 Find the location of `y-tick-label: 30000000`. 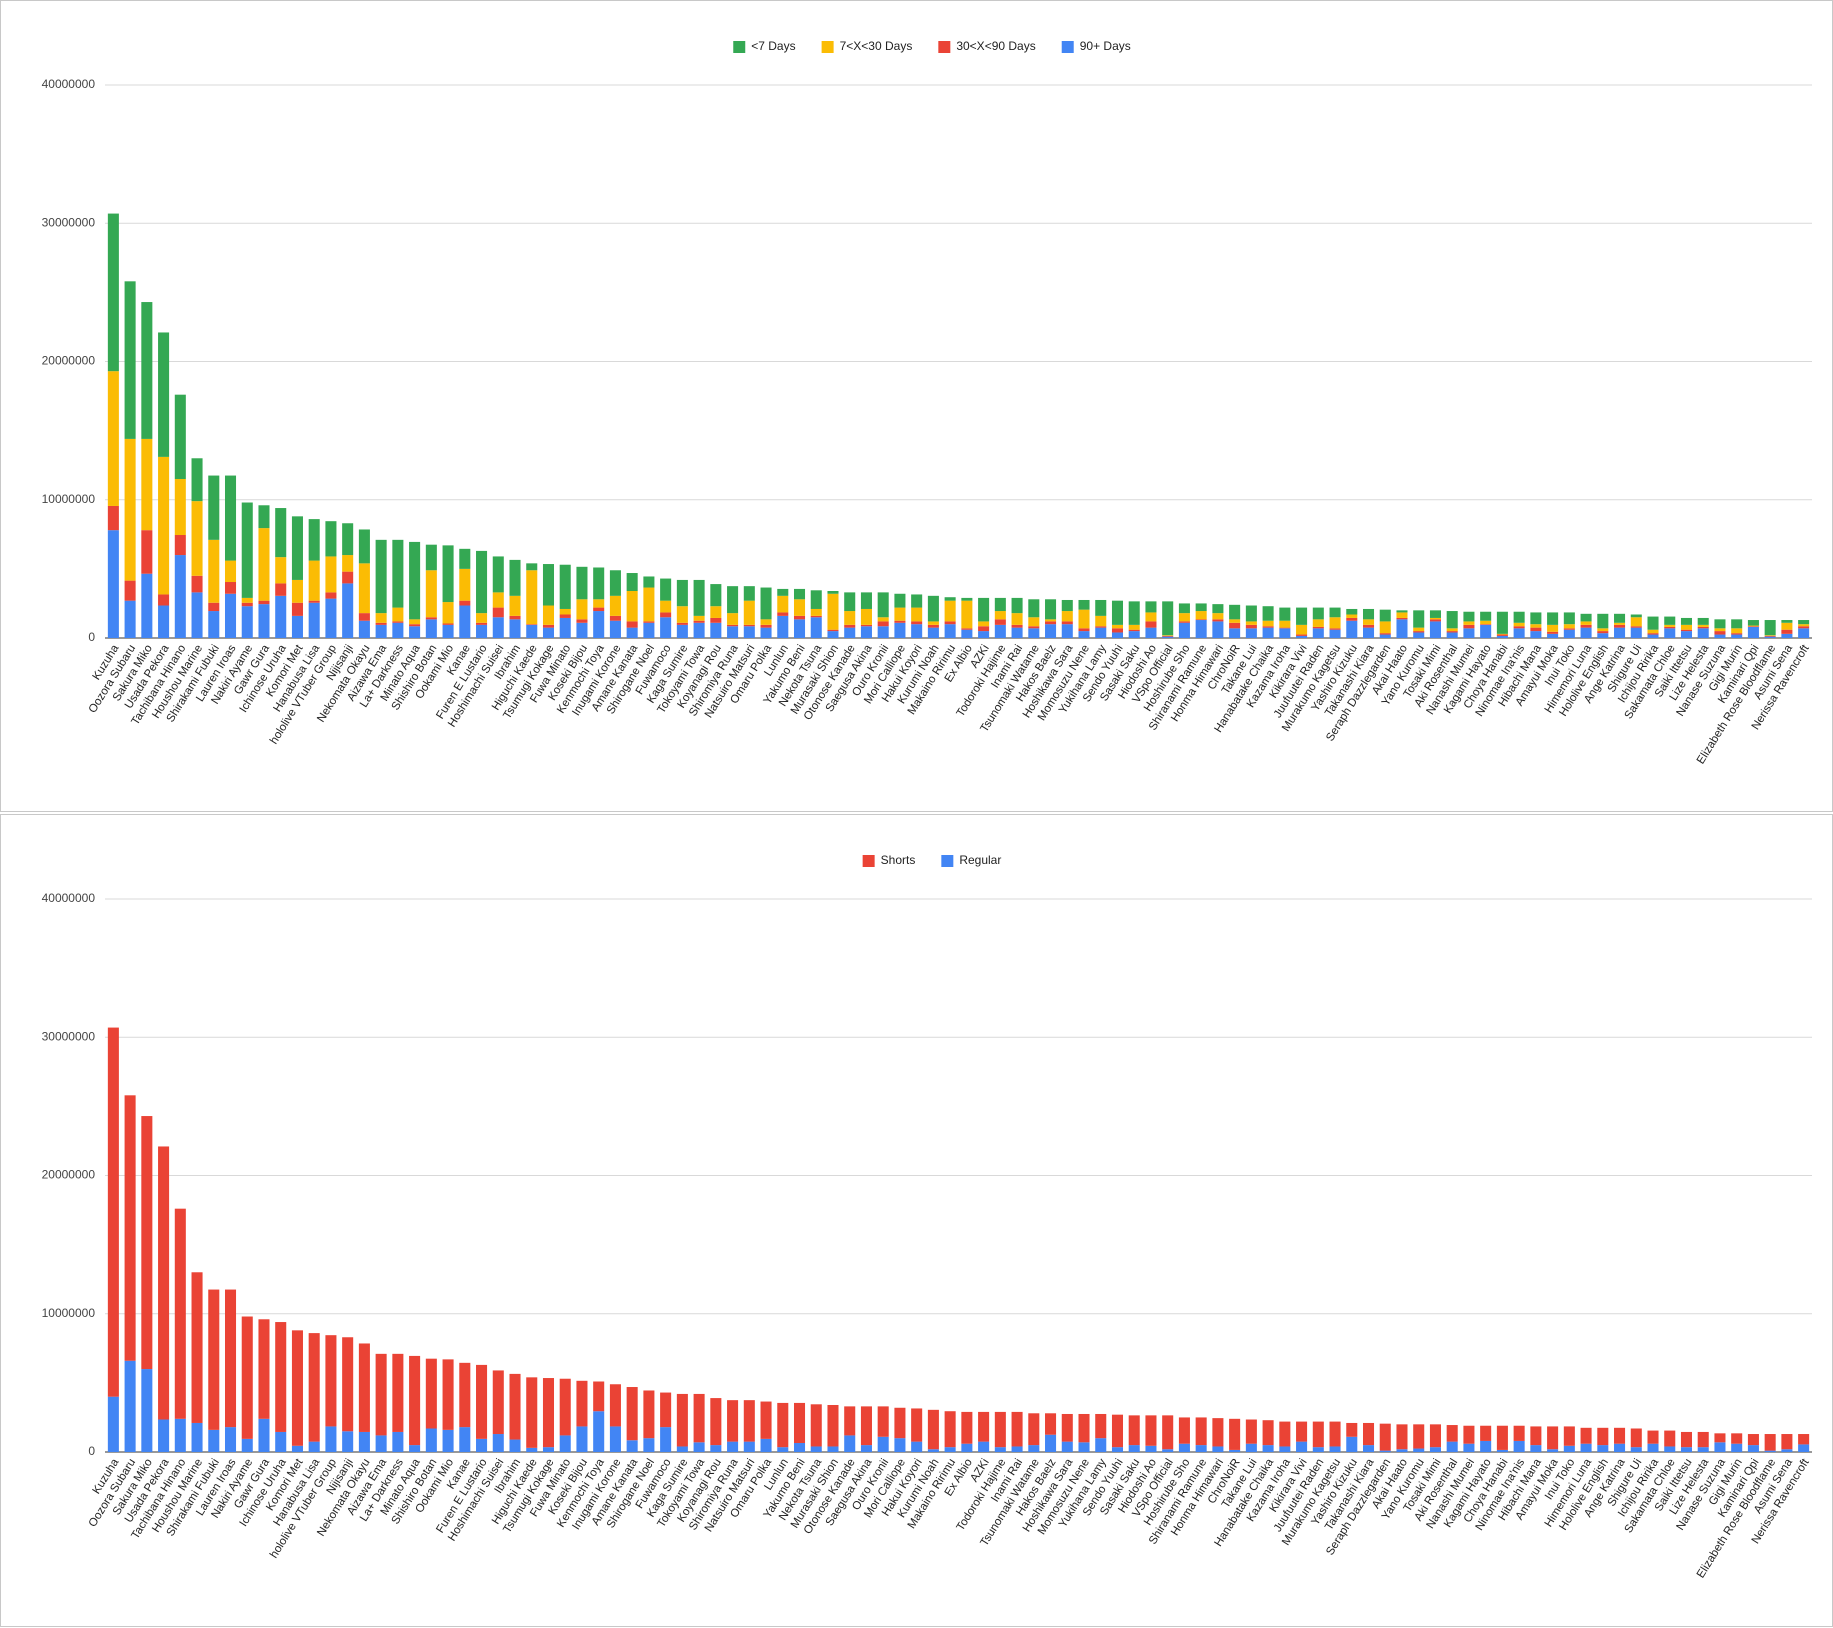

y-tick-label: 30000000 is located at coordinates (69, 1036).